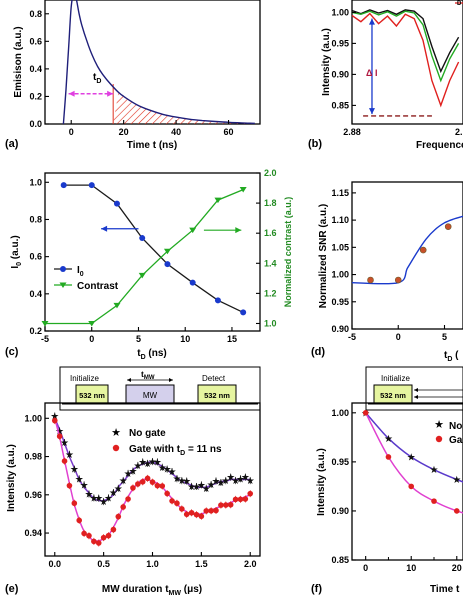 This screenshot has height=599, width=463. I want to click on x-axis-title: MW duration tMW (μs), so click(152, 590).